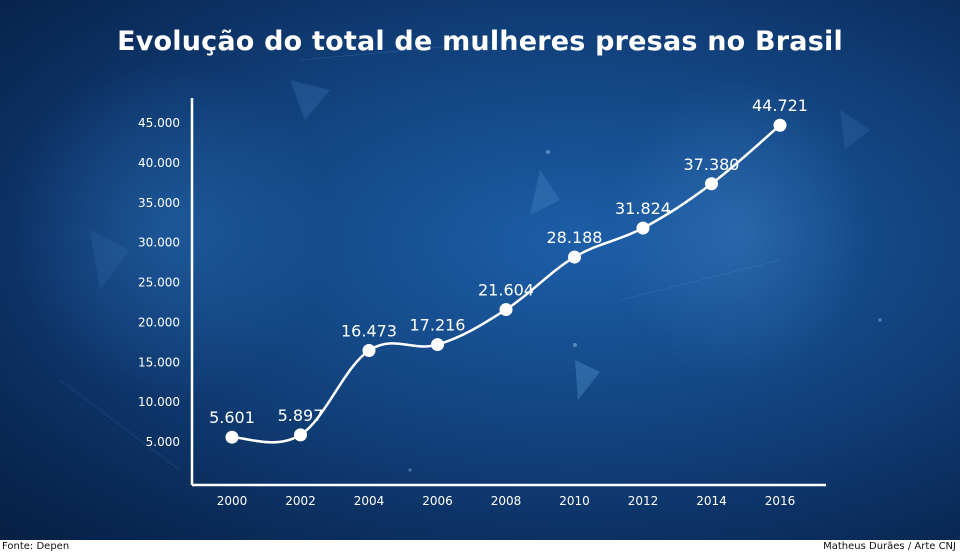  I want to click on x-tick-label: 2010, so click(574, 501).